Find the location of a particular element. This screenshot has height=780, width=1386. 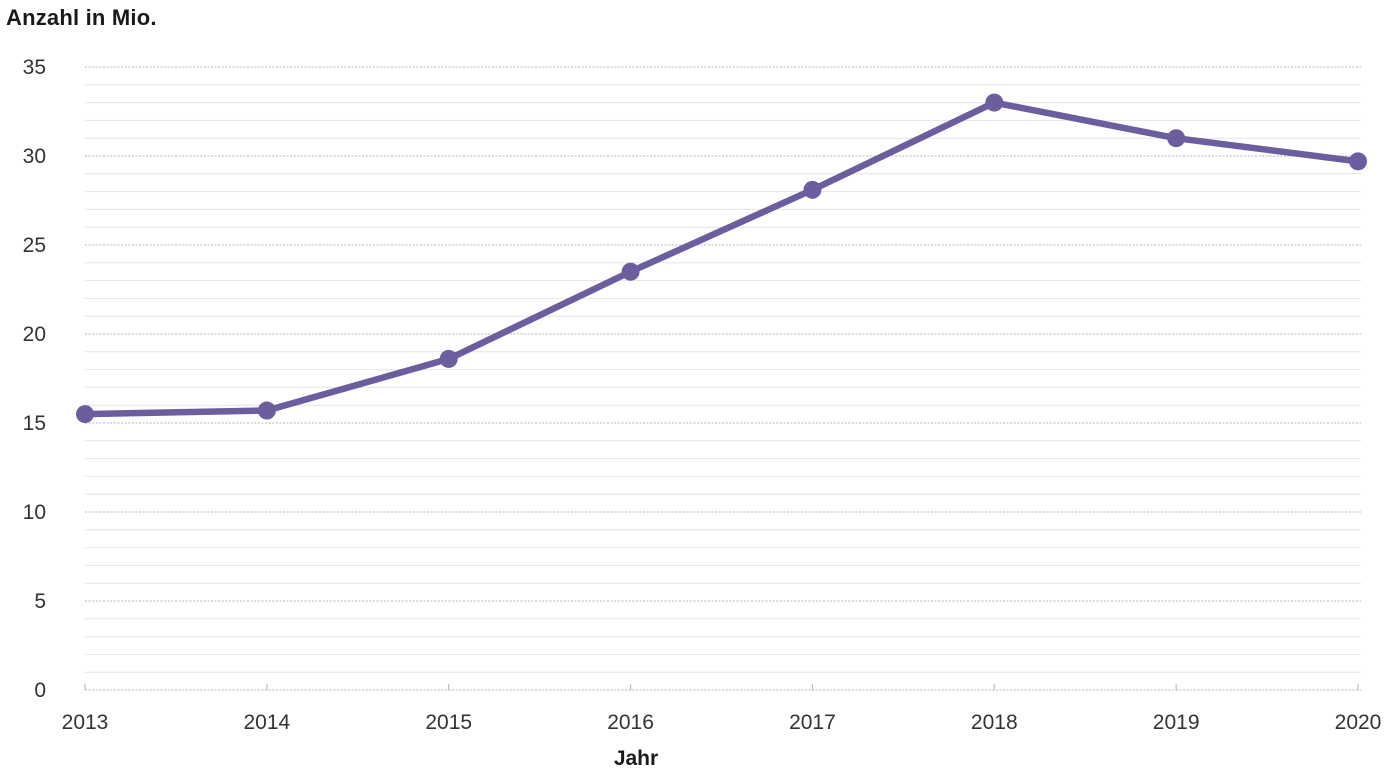

data-point-2013 is located at coordinates (85, 414).